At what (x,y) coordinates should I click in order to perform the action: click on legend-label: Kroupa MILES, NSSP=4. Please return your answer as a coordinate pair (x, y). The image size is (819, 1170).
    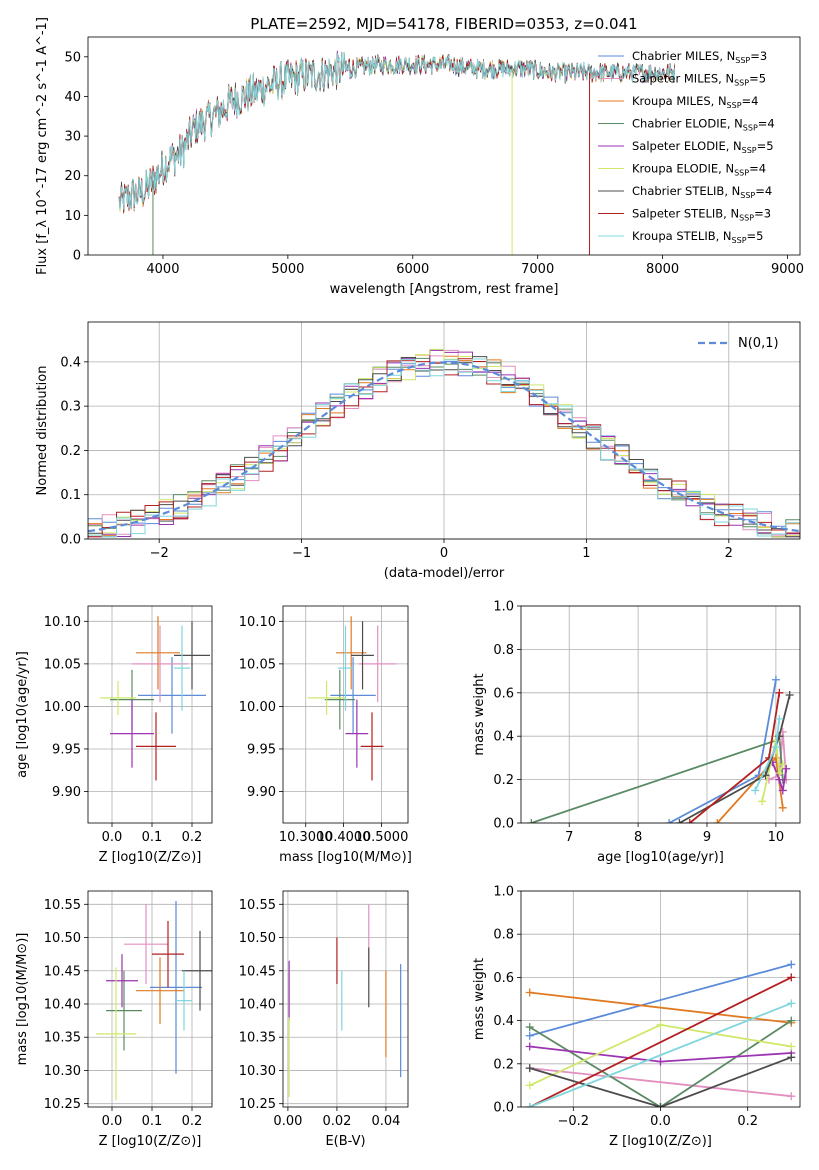
    Looking at the image, I should click on (695, 102).